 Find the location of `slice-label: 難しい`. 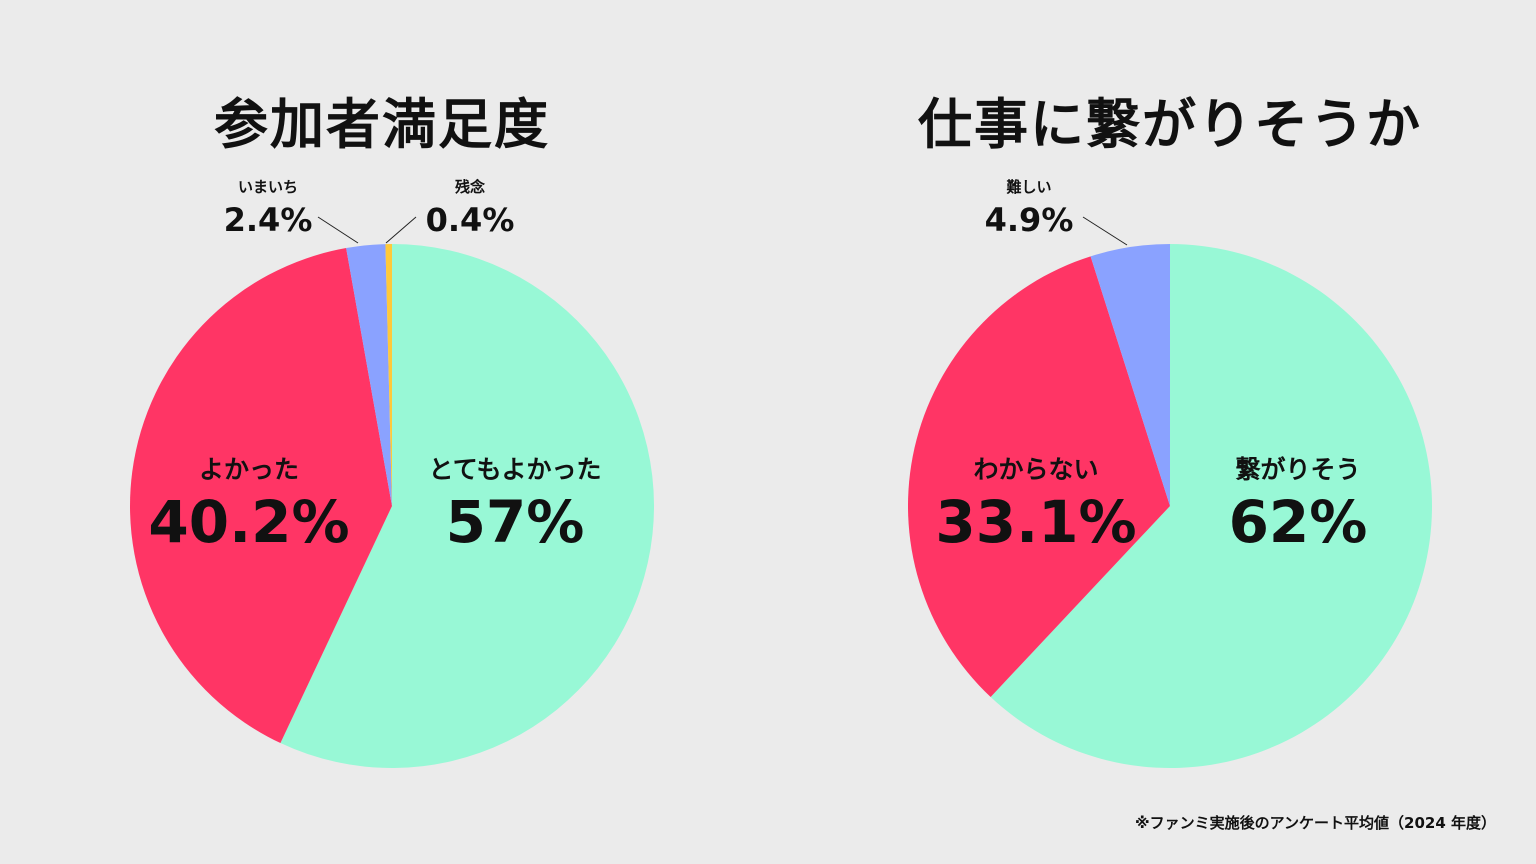

slice-label: 難しい is located at coordinates (1028, 187).